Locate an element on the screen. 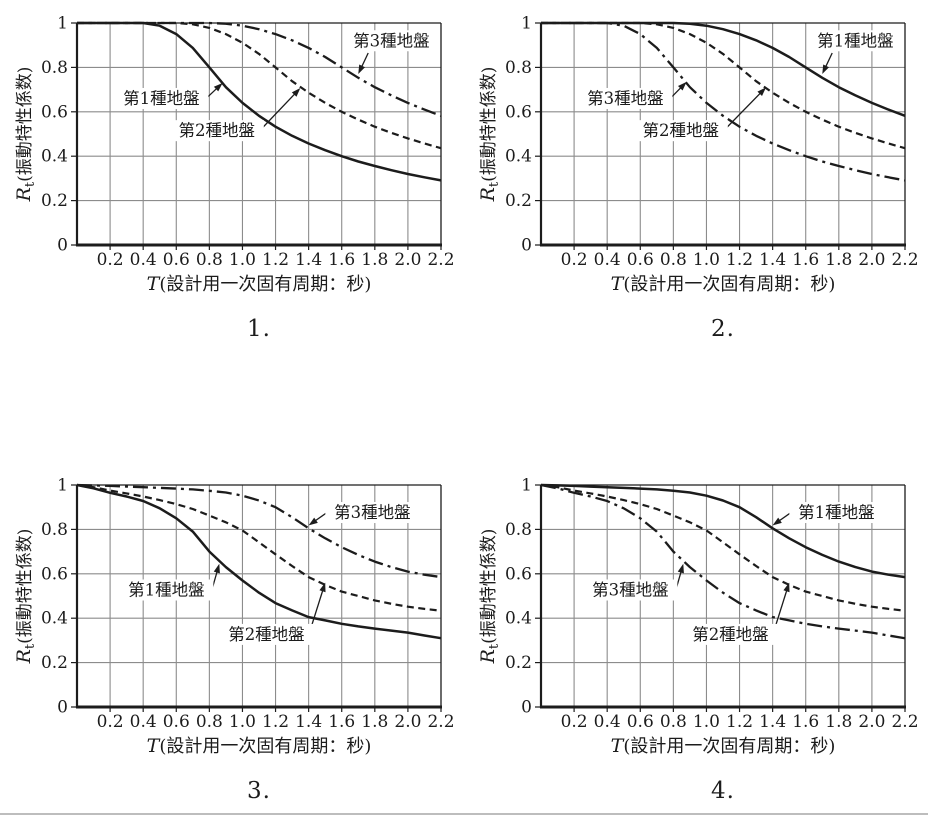  panel-number-2: 2. is located at coordinates (723, 329).